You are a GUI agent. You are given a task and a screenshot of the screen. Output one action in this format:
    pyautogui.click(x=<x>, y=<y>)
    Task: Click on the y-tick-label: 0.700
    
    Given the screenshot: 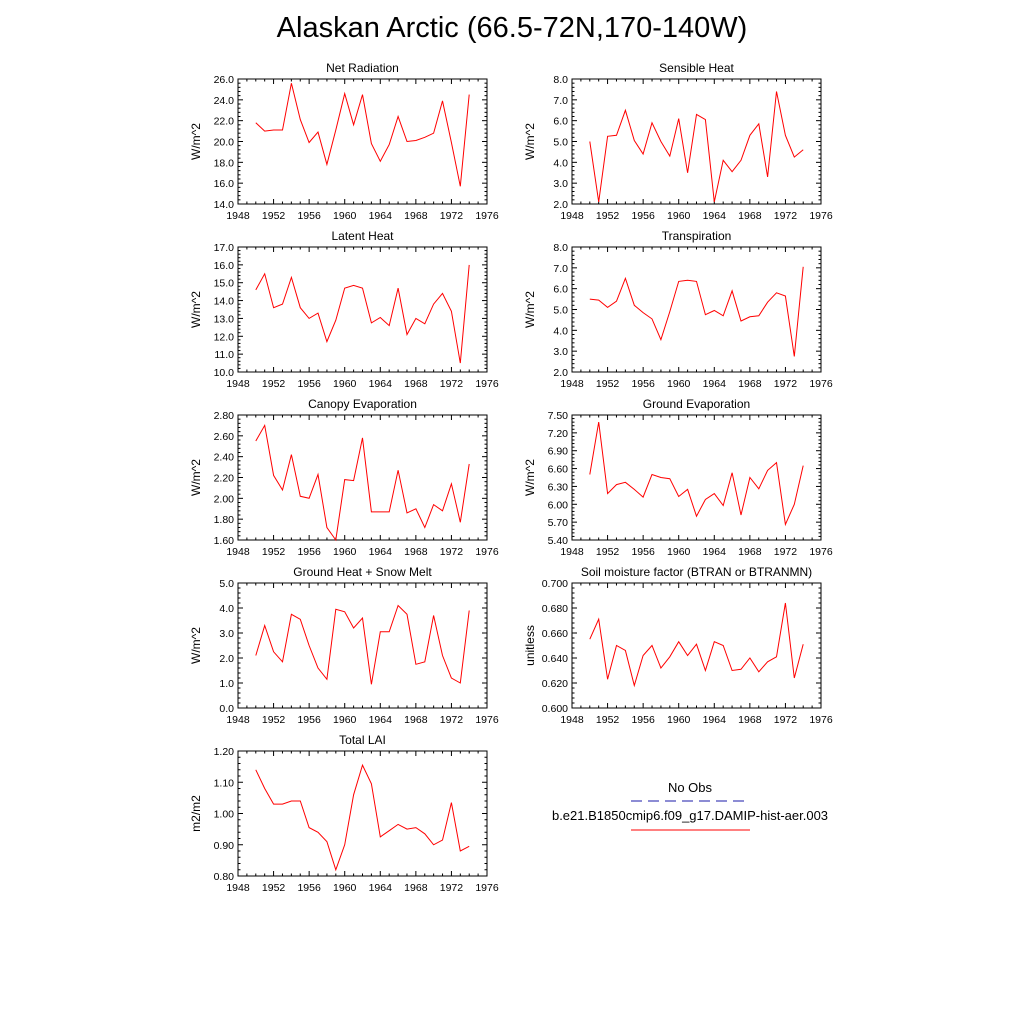 What is the action you would take?
    pyautogui.click(x=555, y=584)
    